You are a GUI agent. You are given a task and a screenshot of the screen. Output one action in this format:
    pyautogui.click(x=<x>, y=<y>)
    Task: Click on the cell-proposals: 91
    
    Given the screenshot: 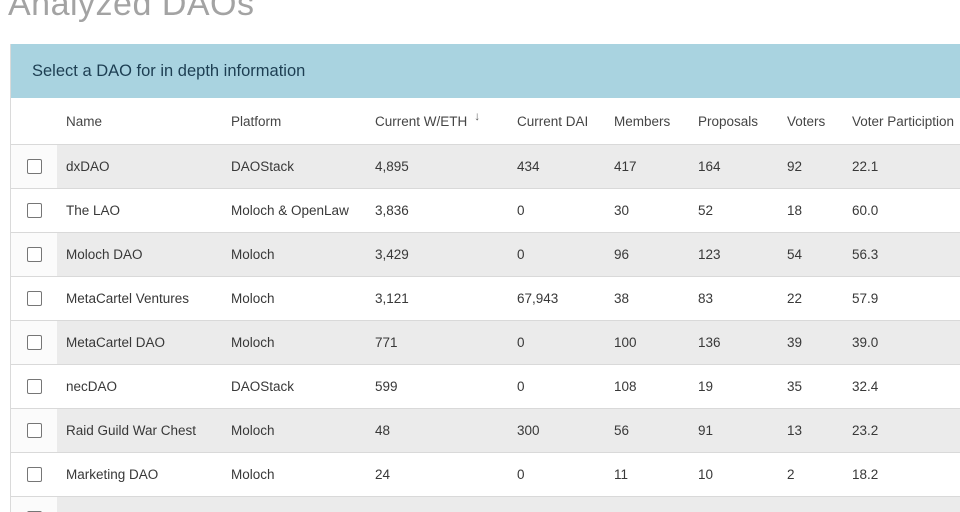 What is the action you would take?
    pyautogui.click(x=733, y=430)
    